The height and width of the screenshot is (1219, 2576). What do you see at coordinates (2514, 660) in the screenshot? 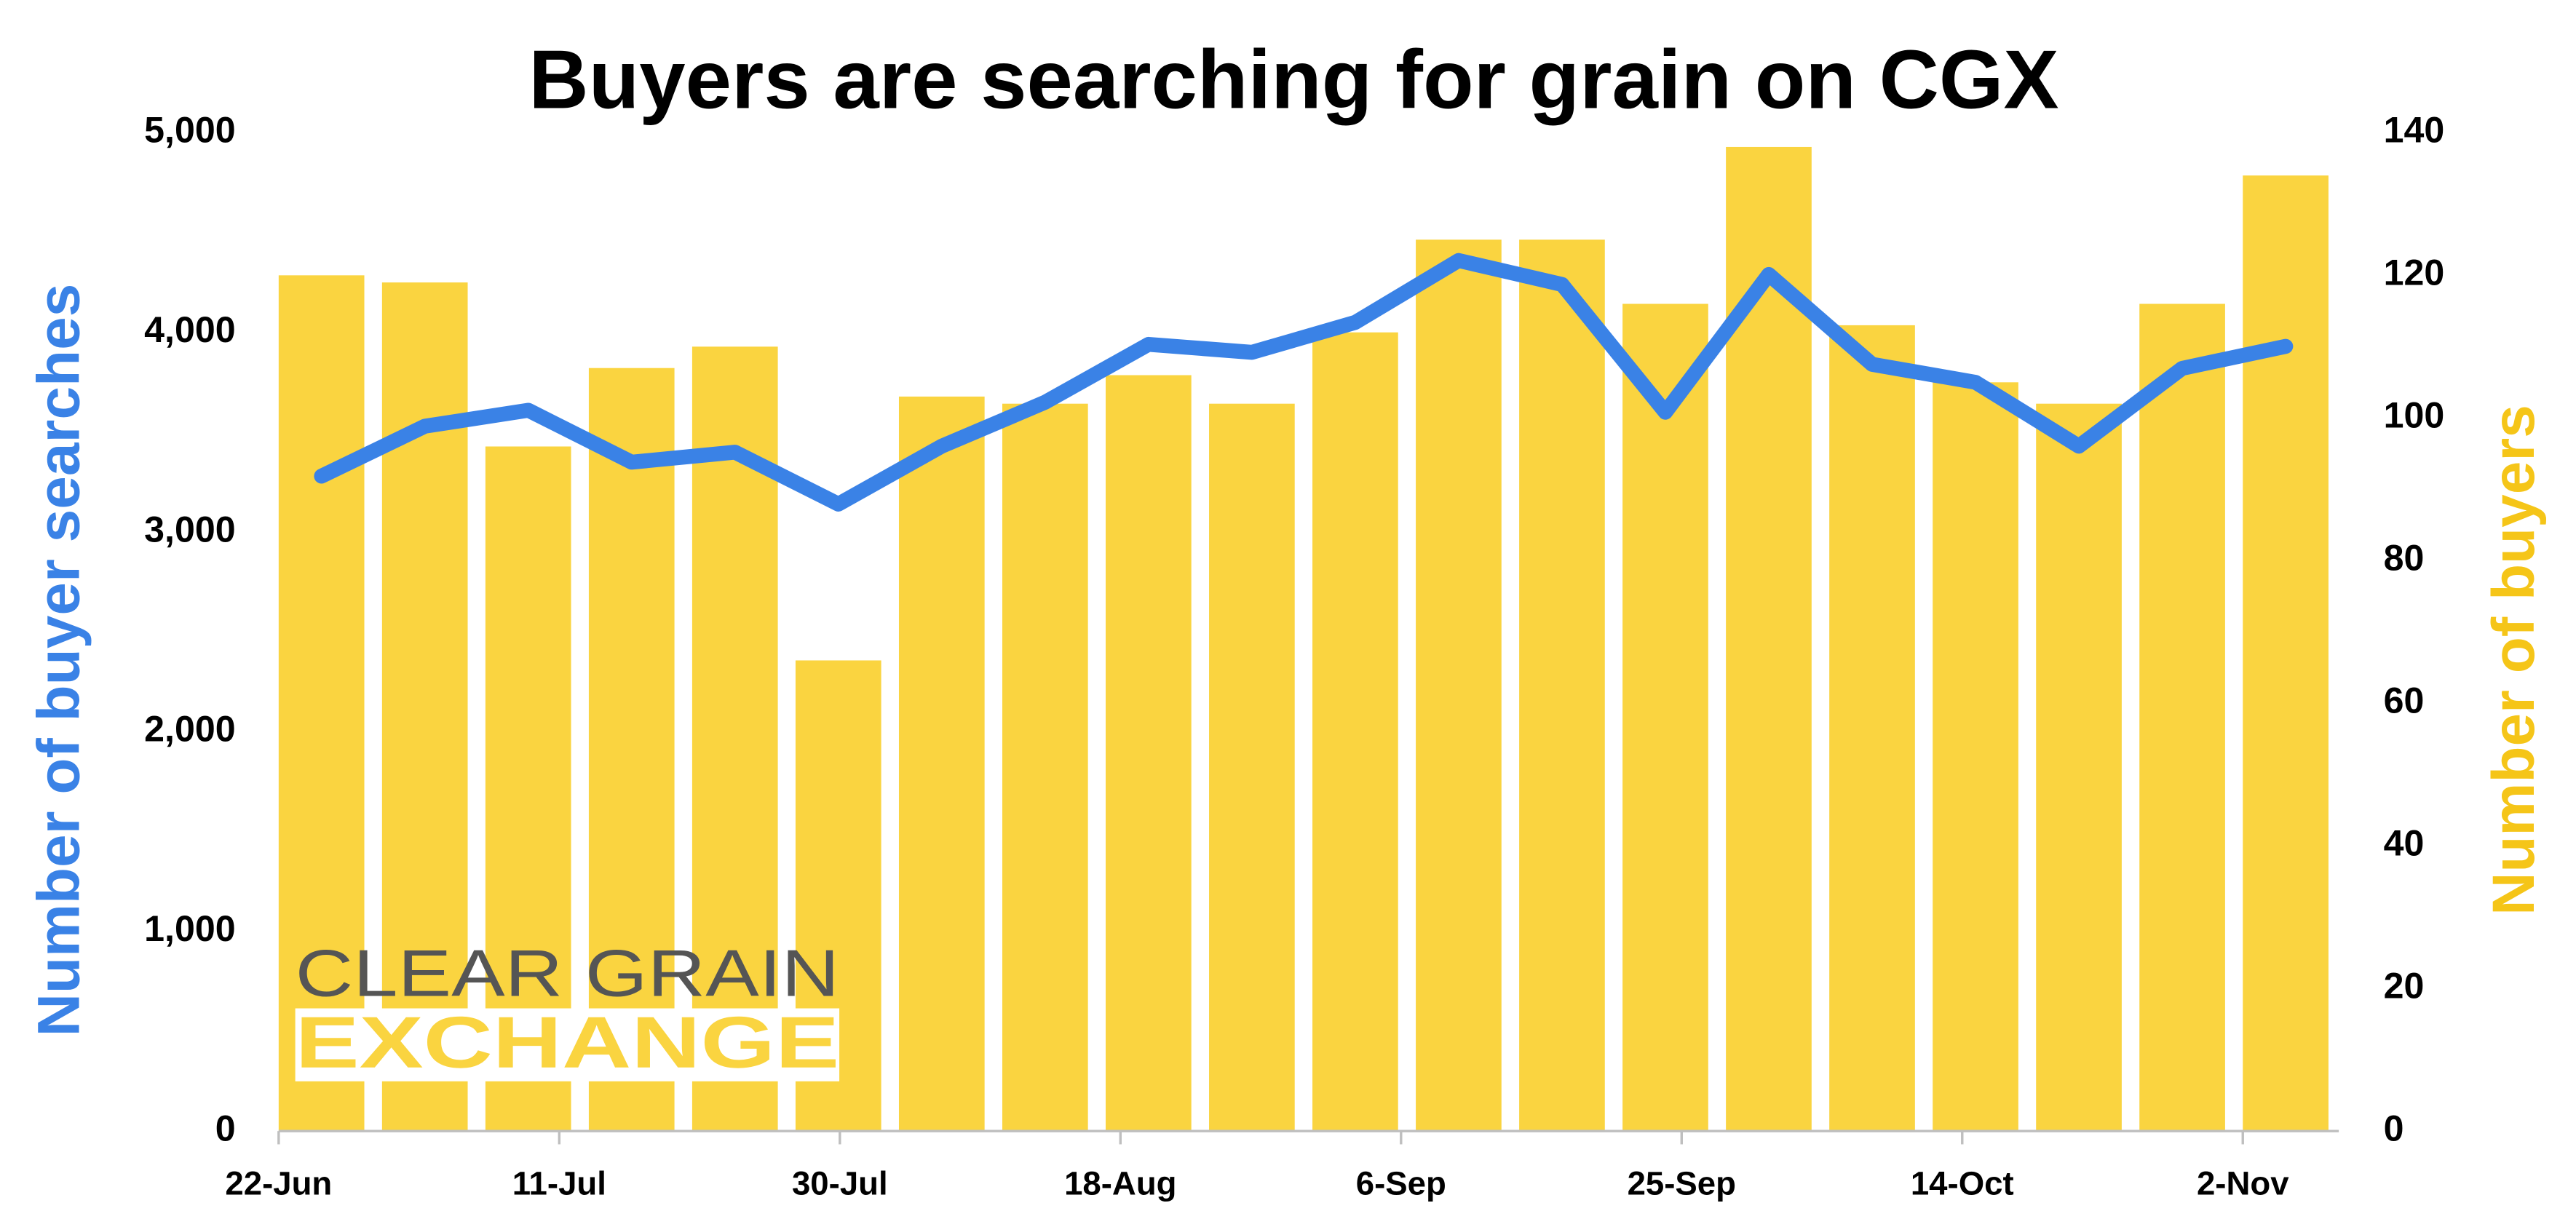
I see `y2-axis-title: Number of buyers` at bounding box center [2514, 660].